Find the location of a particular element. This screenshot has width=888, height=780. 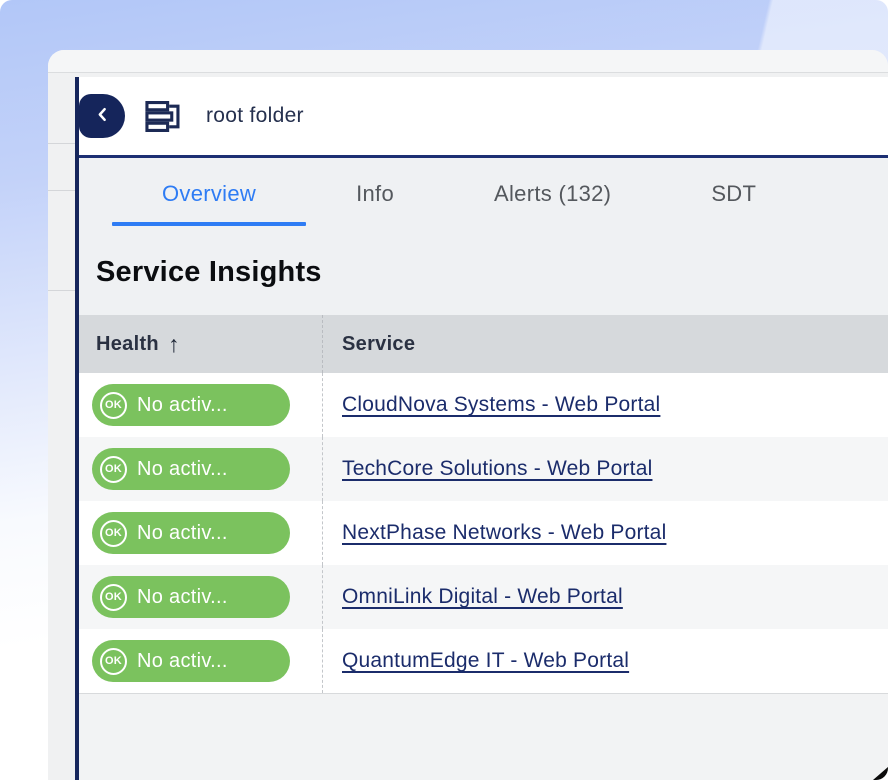

service-cell: NextPhase Networks - Web Portal is located at coordinates (605, 533).